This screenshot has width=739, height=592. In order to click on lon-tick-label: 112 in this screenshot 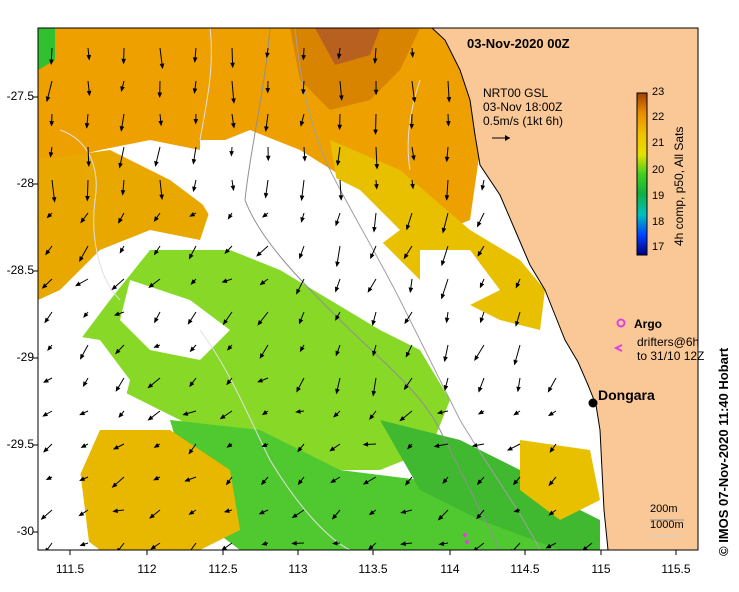, I will do `click(147, 569)`.